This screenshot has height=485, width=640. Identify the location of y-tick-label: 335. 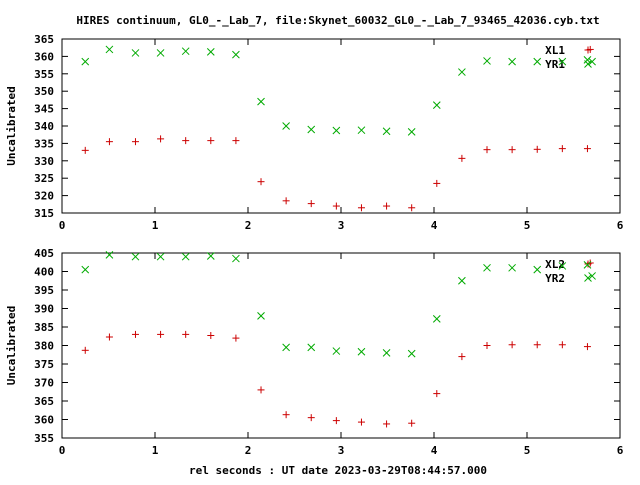
(44, 143).